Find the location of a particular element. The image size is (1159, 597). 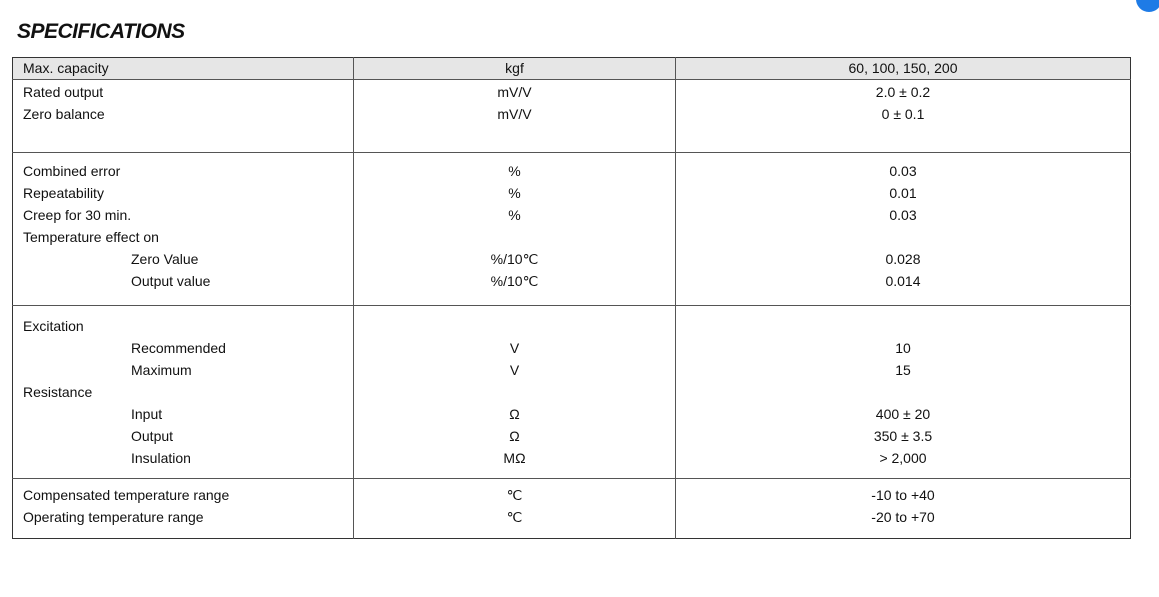

table-header-row: Max. capacity kgf 60, 100, 150, 200 is located at coordinates (571, 68).